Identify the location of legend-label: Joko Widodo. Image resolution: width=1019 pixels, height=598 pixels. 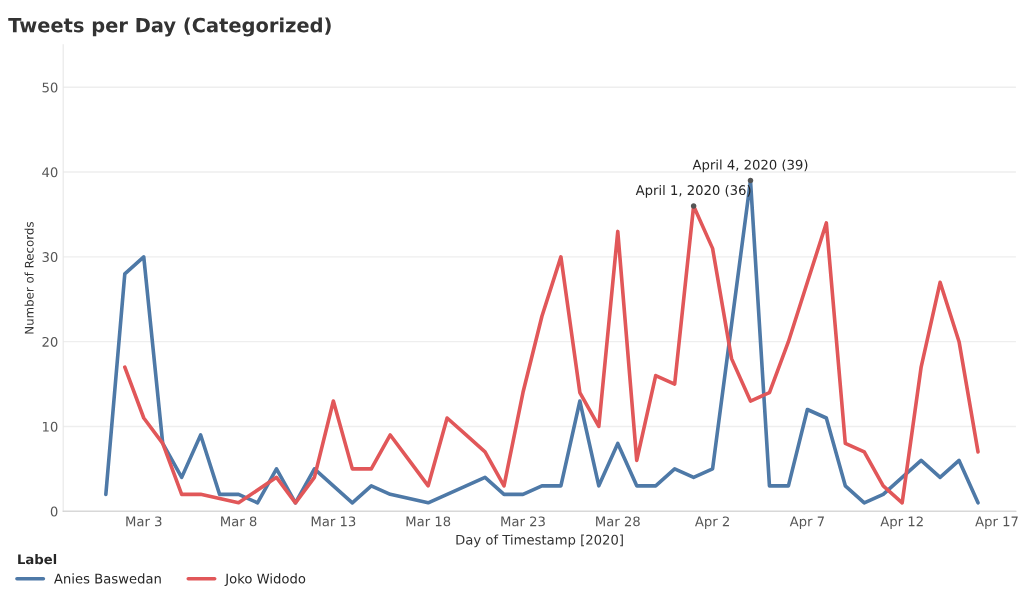
(265, 580).